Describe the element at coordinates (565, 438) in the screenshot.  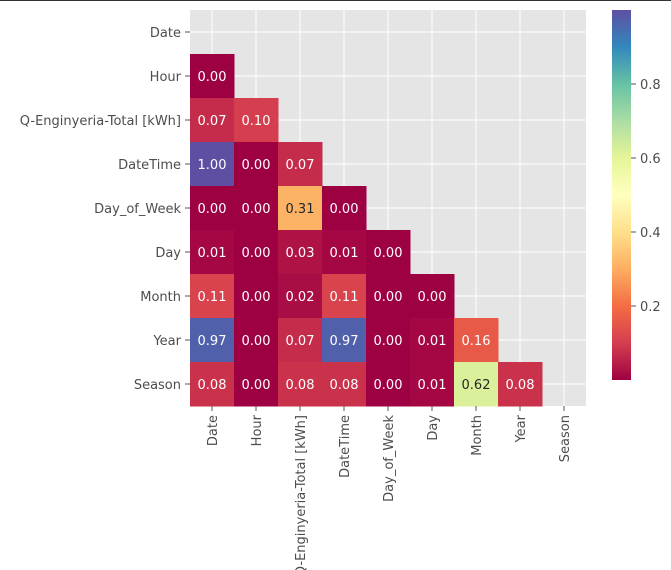
I see `x-tick-label-8: Season` at that location.